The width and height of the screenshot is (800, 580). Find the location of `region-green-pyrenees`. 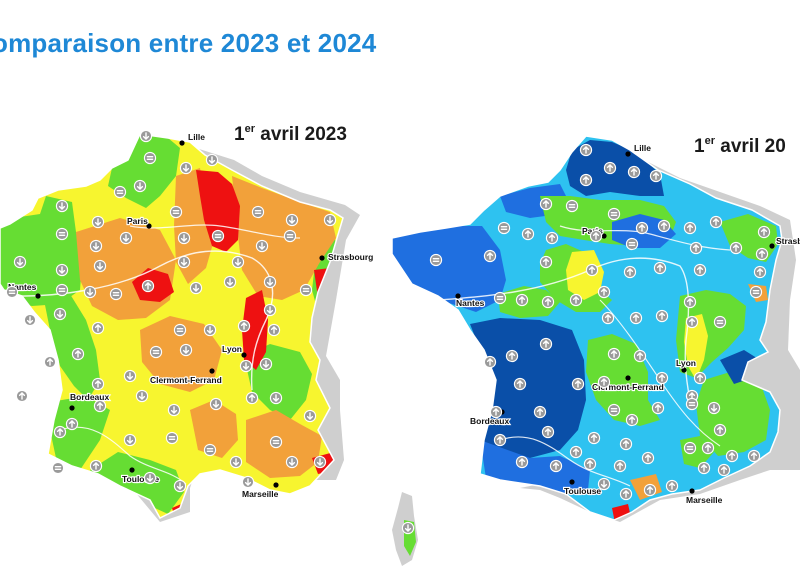

region-green-pyrenees is located at coordinates (137, 483).